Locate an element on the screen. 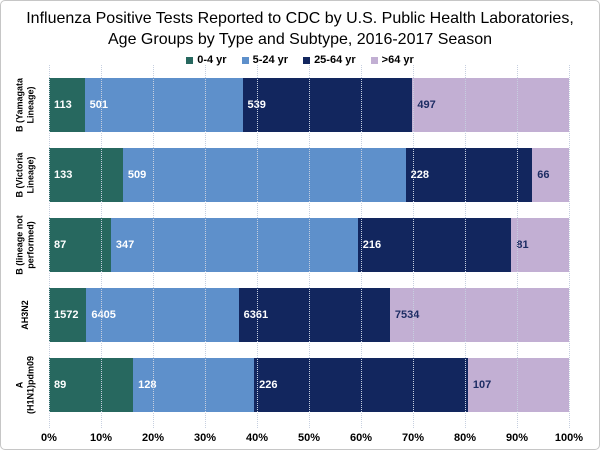 This screenshot has width=600, height=450. y-axis-label-line: AH3N2 is located at coordinates (24, 315).